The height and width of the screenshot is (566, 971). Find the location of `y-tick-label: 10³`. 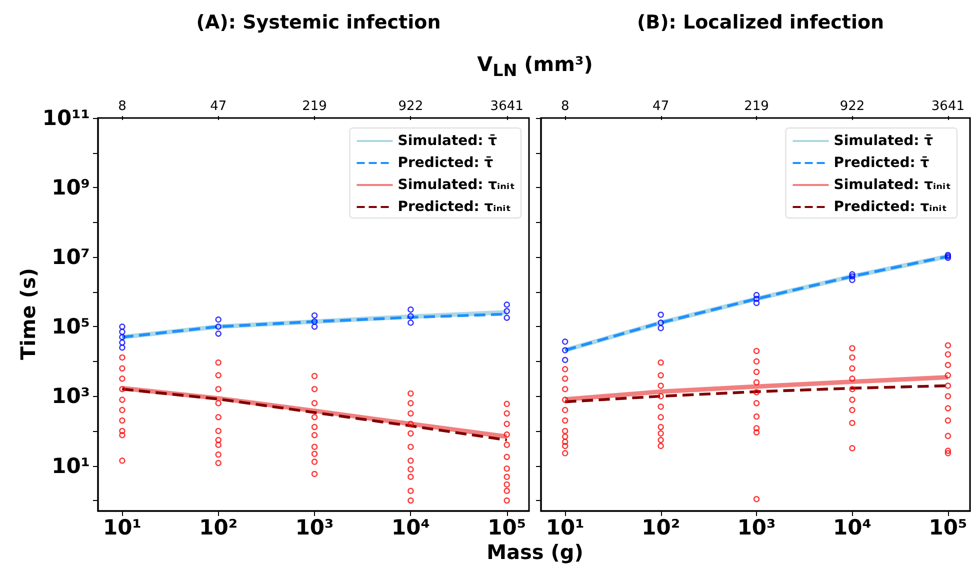

y-tick-label: 10³ is located at coordinates (71, 396).